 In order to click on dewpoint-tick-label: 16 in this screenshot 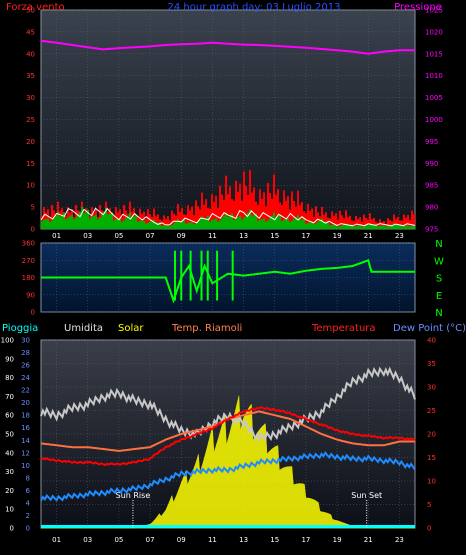, I will do `click(25, 428)`.